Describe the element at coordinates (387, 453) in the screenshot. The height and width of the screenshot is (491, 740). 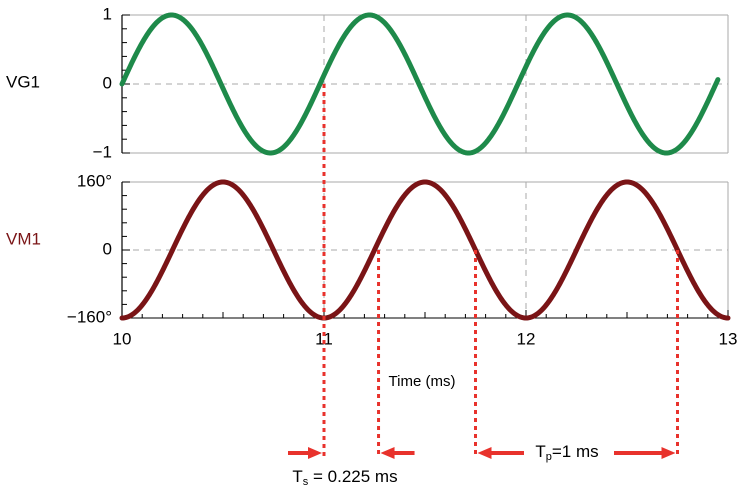
I see `ts-arrow-right-head` at that location.